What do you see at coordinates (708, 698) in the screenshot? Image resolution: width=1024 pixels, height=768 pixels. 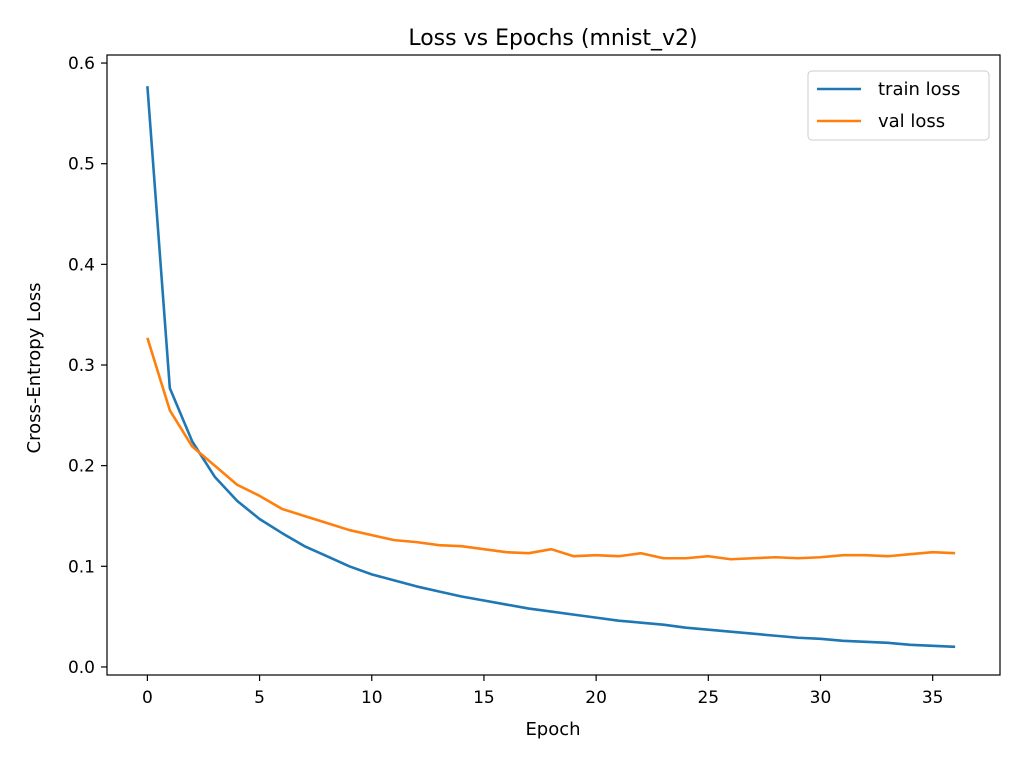 I see `x-tick-label: 25` at bounding box center [708, 698].